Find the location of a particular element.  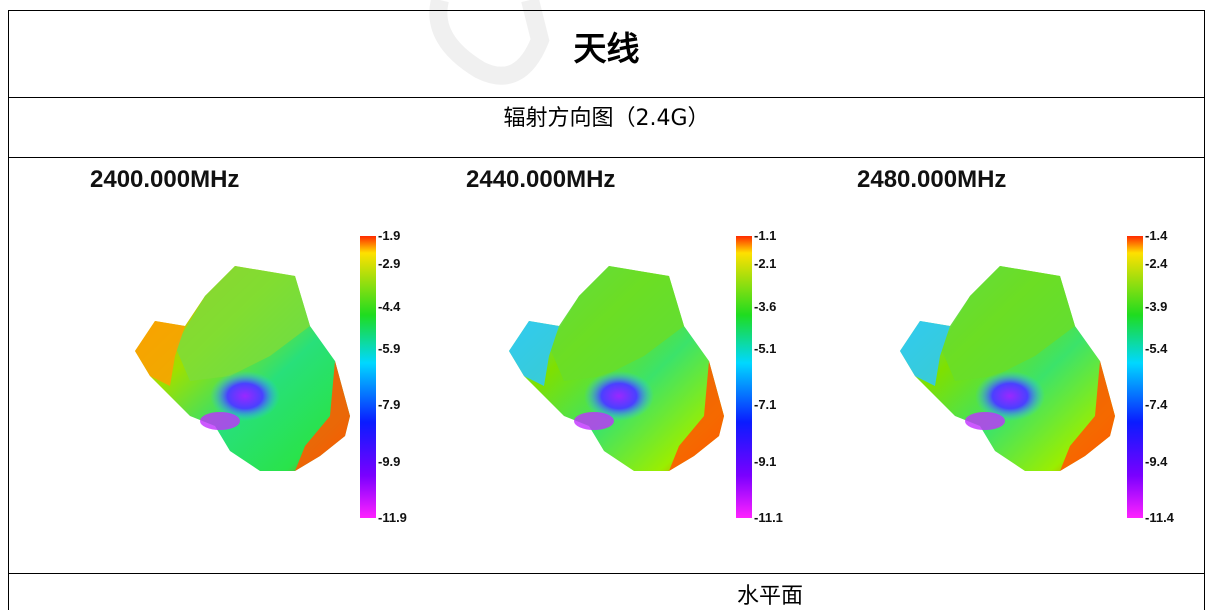

watermark-logo is located at coordinates (489, 42).